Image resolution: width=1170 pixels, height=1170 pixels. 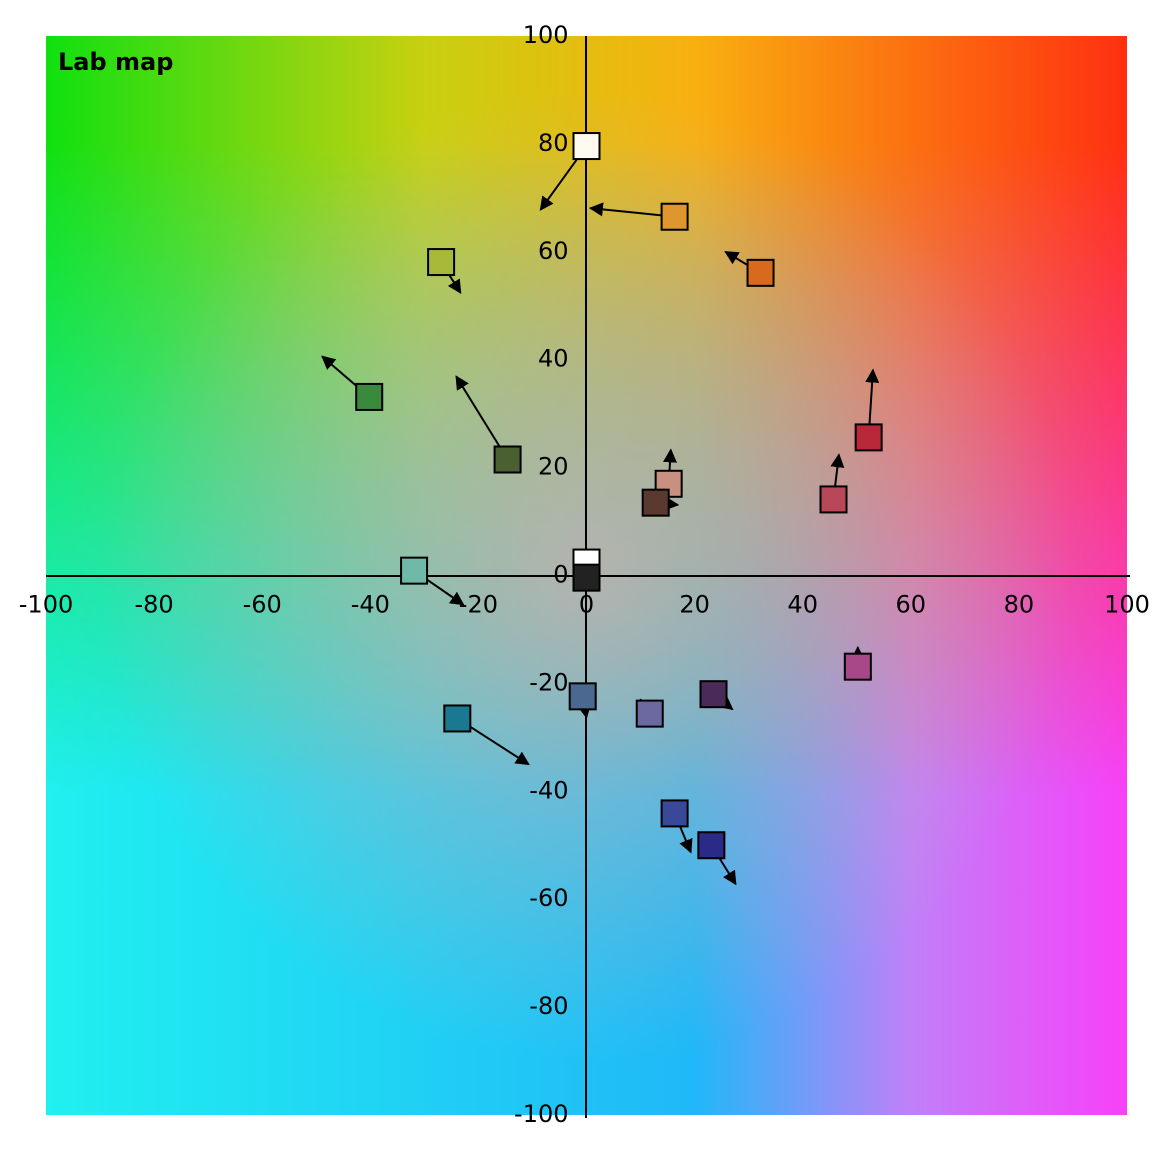 I want to click on x-tick-label: 0, so click(x=586, y=605).